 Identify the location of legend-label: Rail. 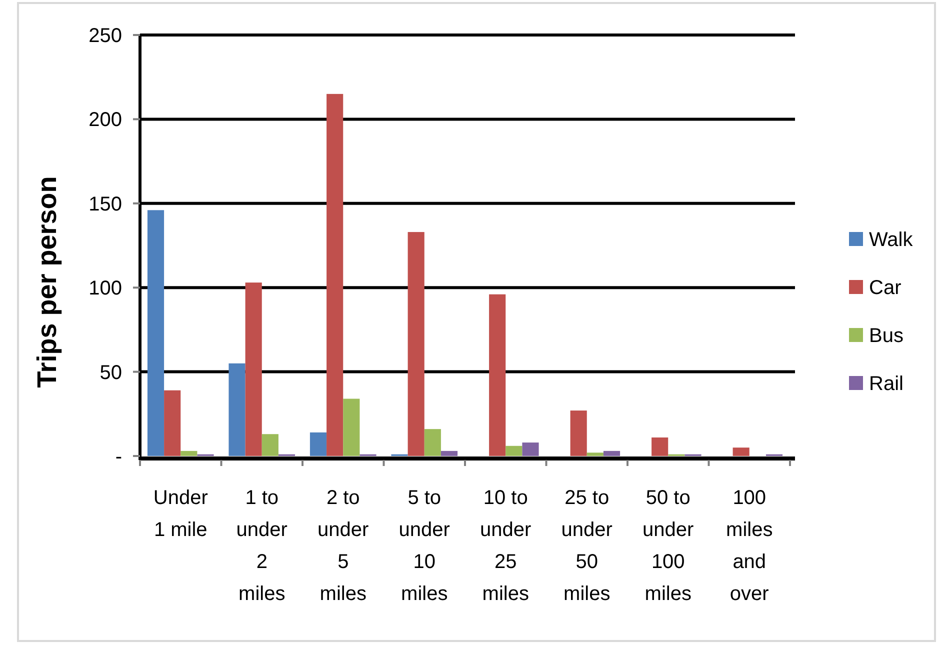
(886, 384).